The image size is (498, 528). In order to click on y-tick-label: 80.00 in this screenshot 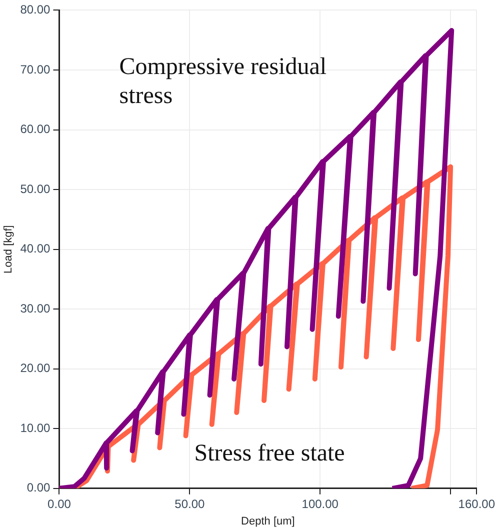, I will do `click(35, 9)`.